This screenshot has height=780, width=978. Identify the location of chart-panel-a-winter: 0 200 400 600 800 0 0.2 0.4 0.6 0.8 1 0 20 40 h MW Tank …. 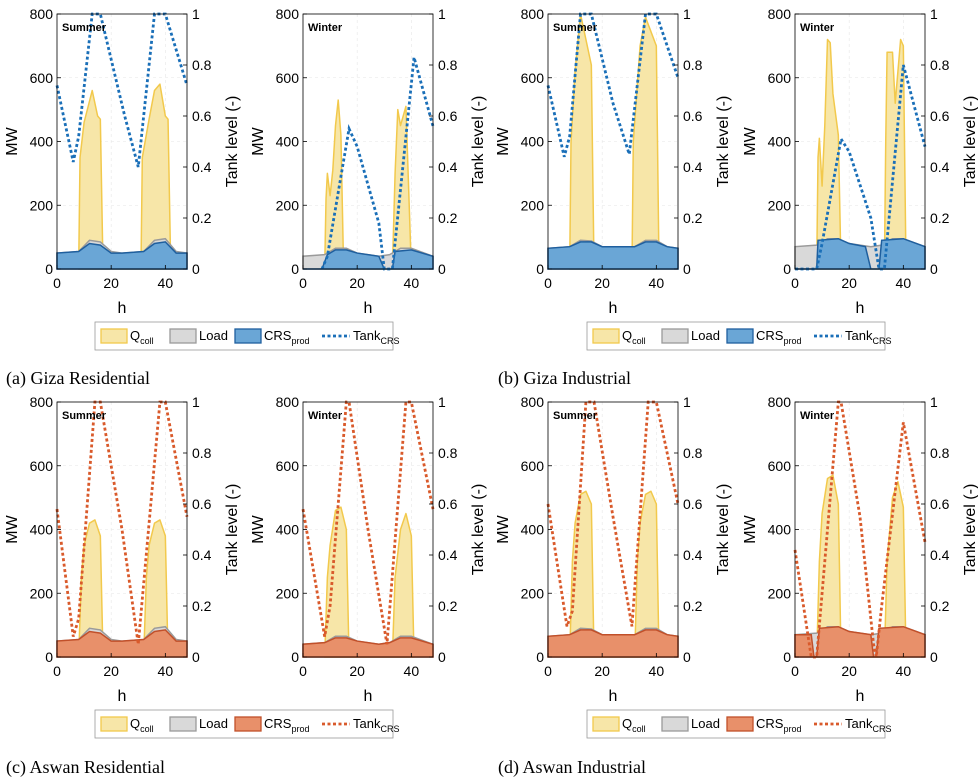
(368, 161).